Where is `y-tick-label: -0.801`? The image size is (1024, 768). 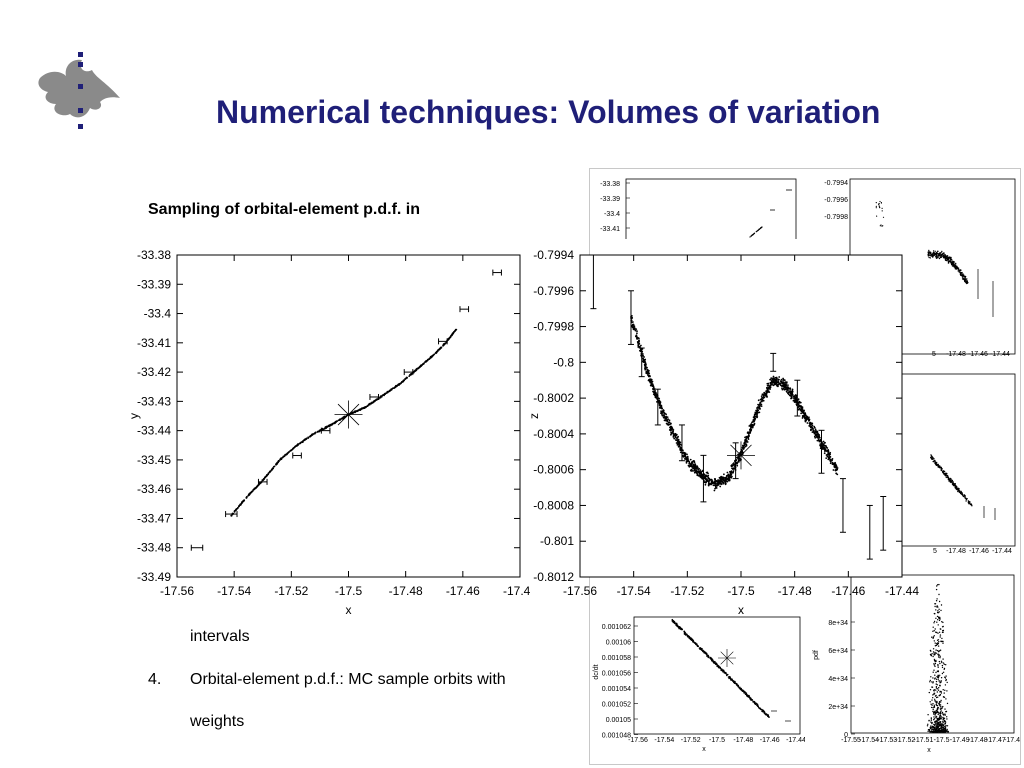
y-tick-label: -0.801 is located at coordinates (557, 541).